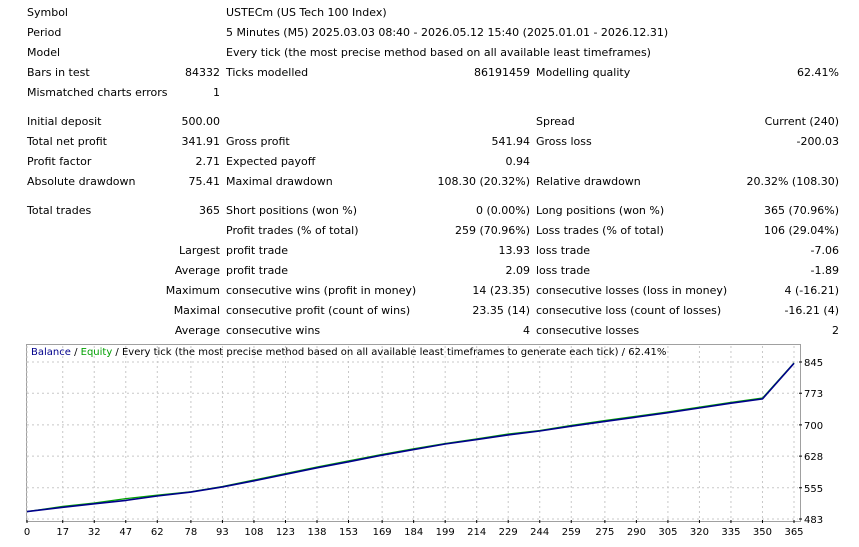  What do you see at coordinates (600, 210) in the screenshot?
I see `long-positions-label: Long positions (won %)` at bounding box center [600, 210].